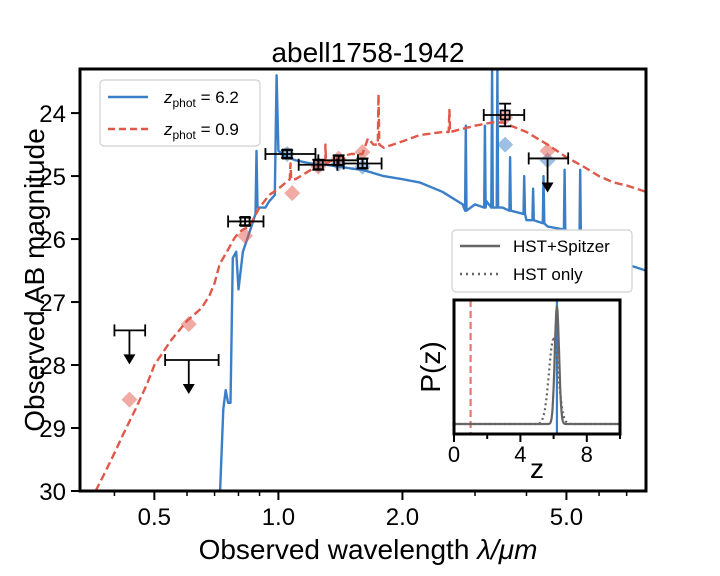 This screenshot has height=576, width=720. I want to click on inset-legend: HST+Spitzer HST only, so click(542, 261).